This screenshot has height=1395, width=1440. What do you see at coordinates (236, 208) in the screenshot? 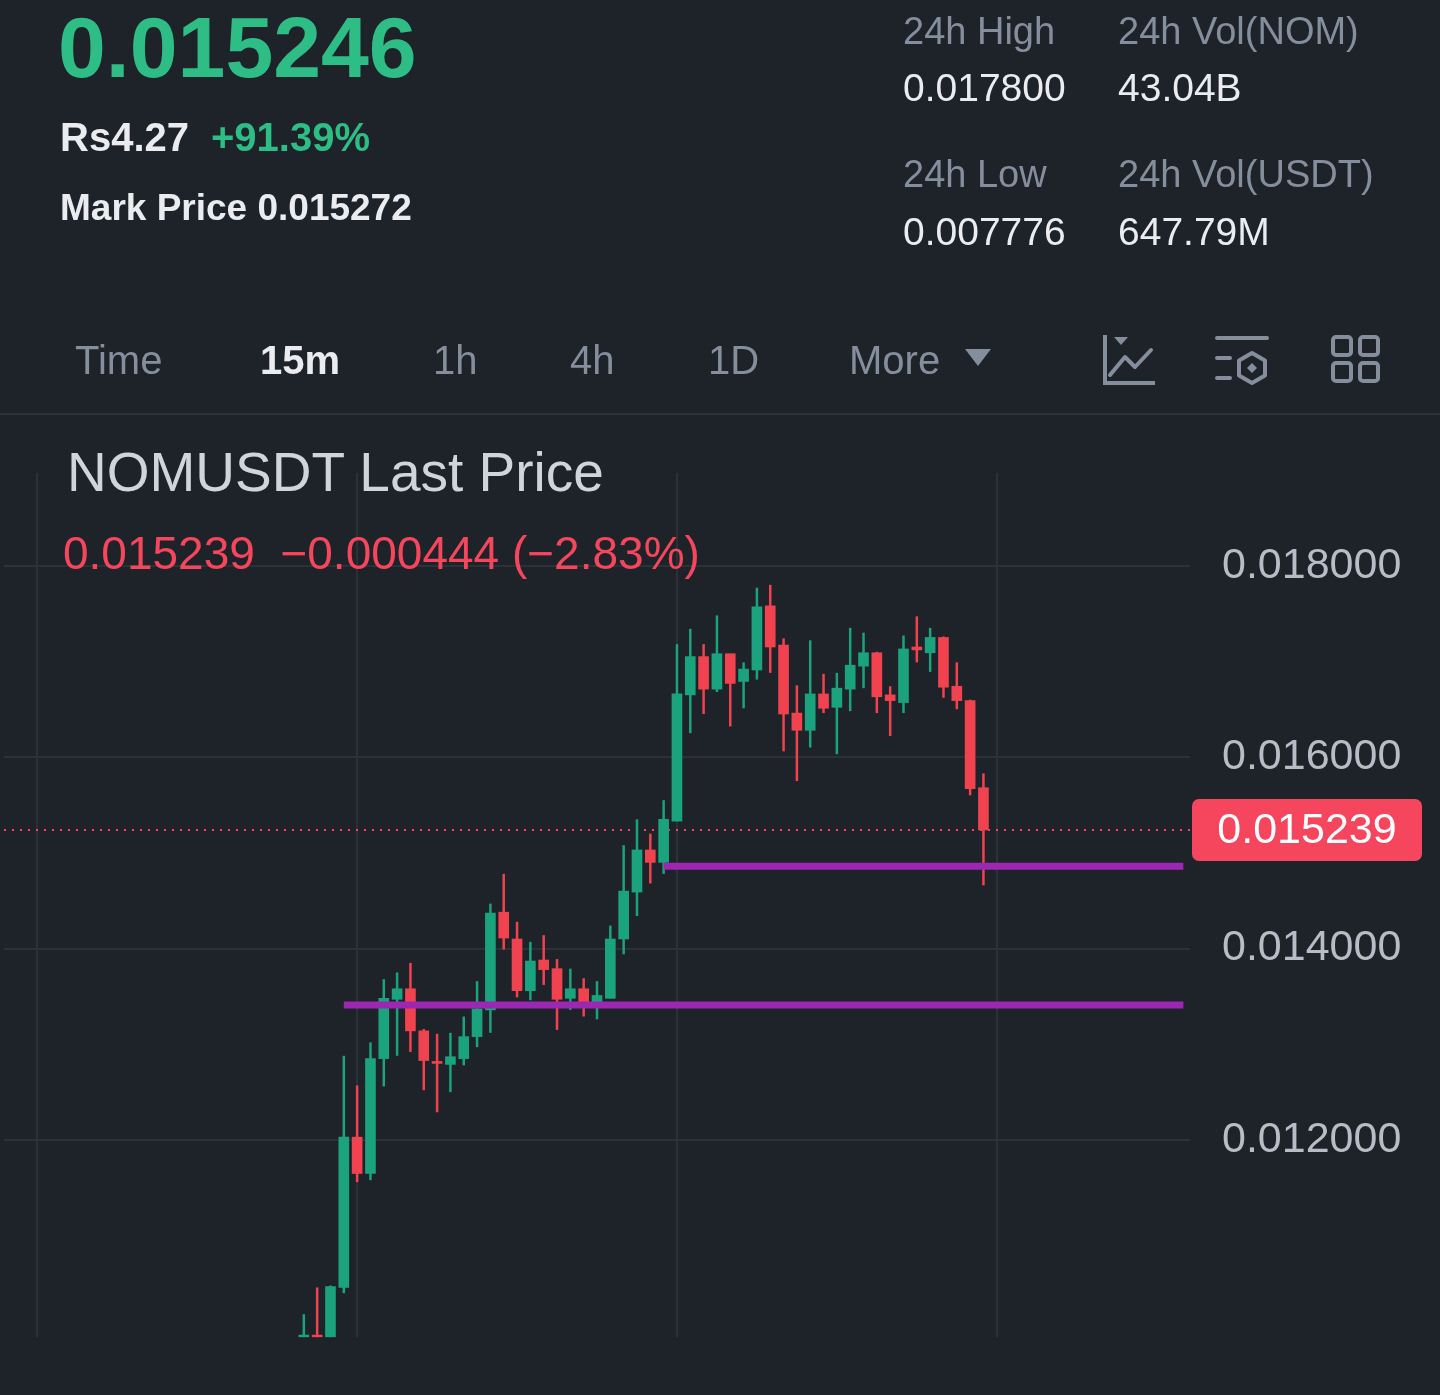
I see `text: Mark Price 0.015272` at bounding box center [236, 208].